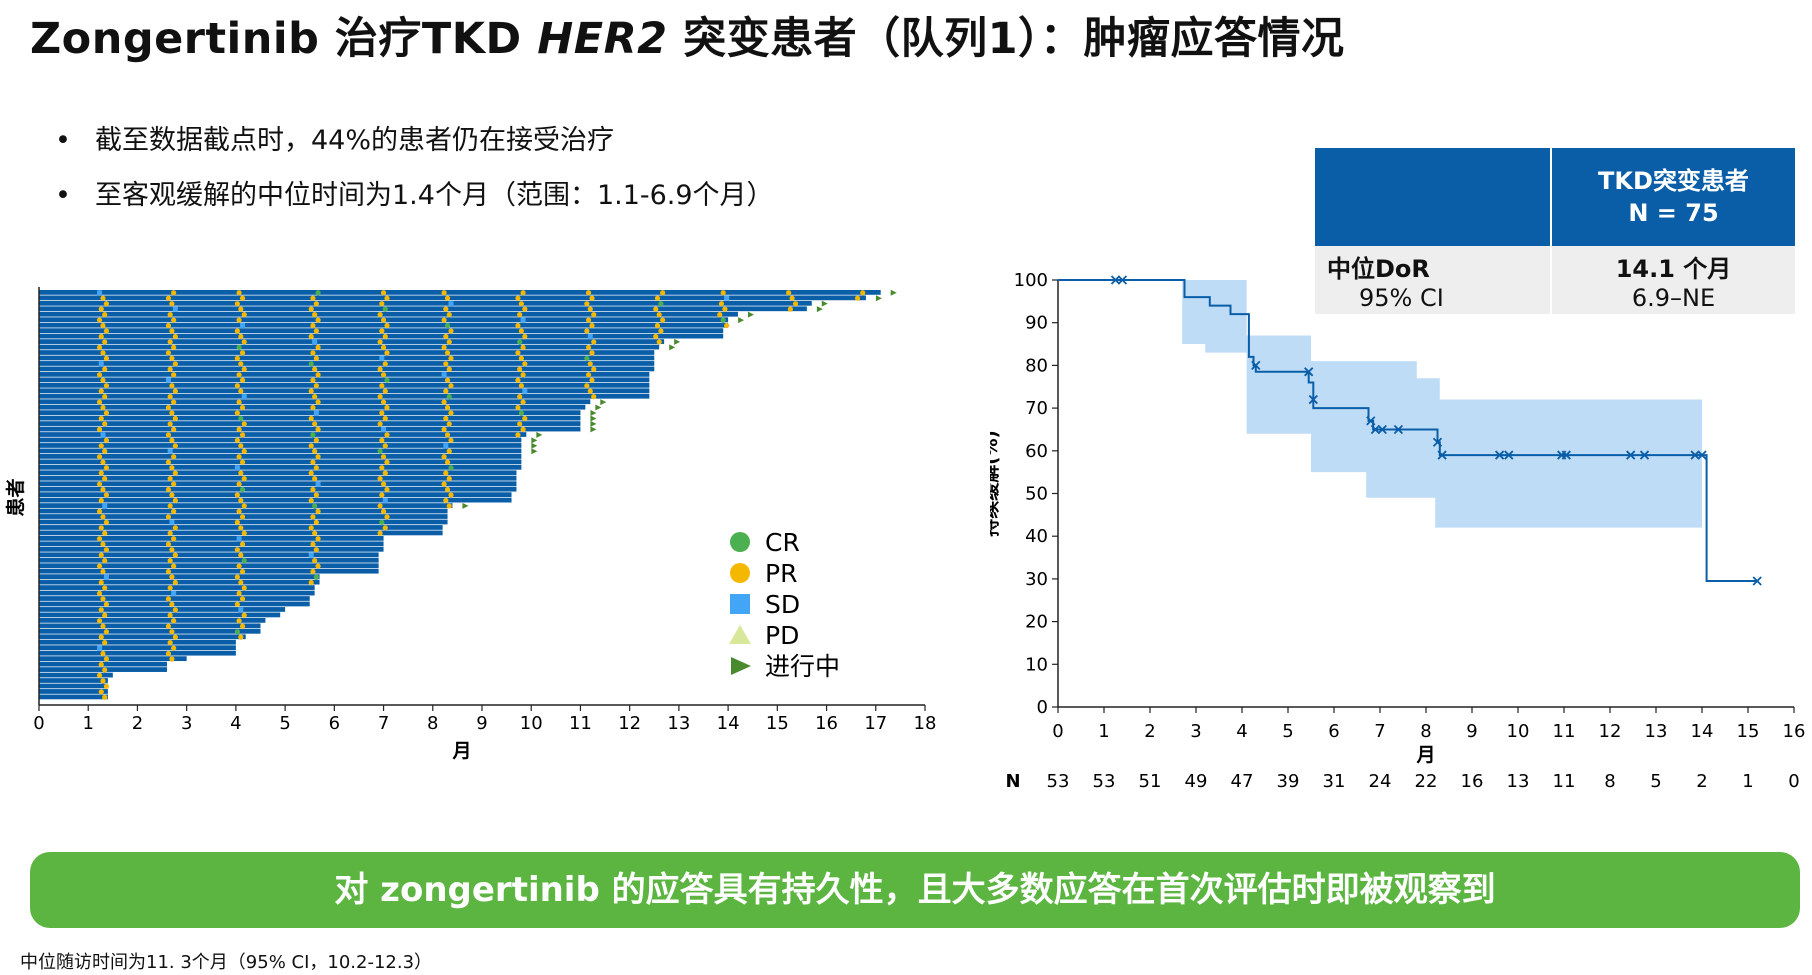  I want to click on dor-value-cell: 14.1 个月 6.9–NE, so click(1673, 280).